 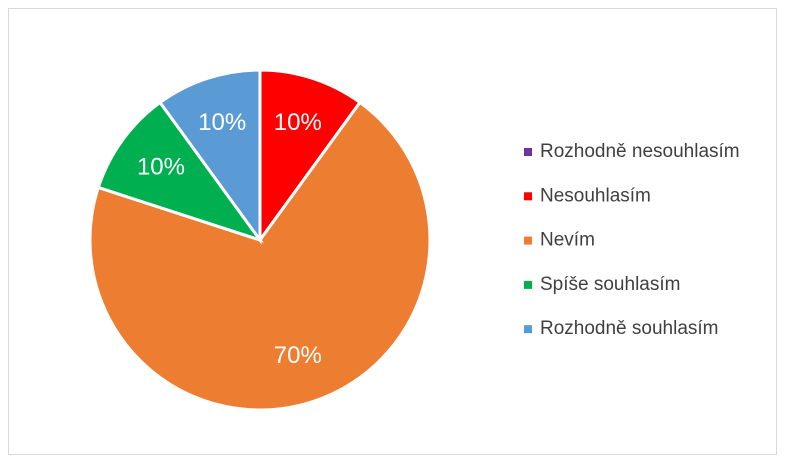 What do you see at coordinates (629, 328) in the screenshot?
I see `legend-label: Rozhodně souhlasím` at bounding box center [629, 328].